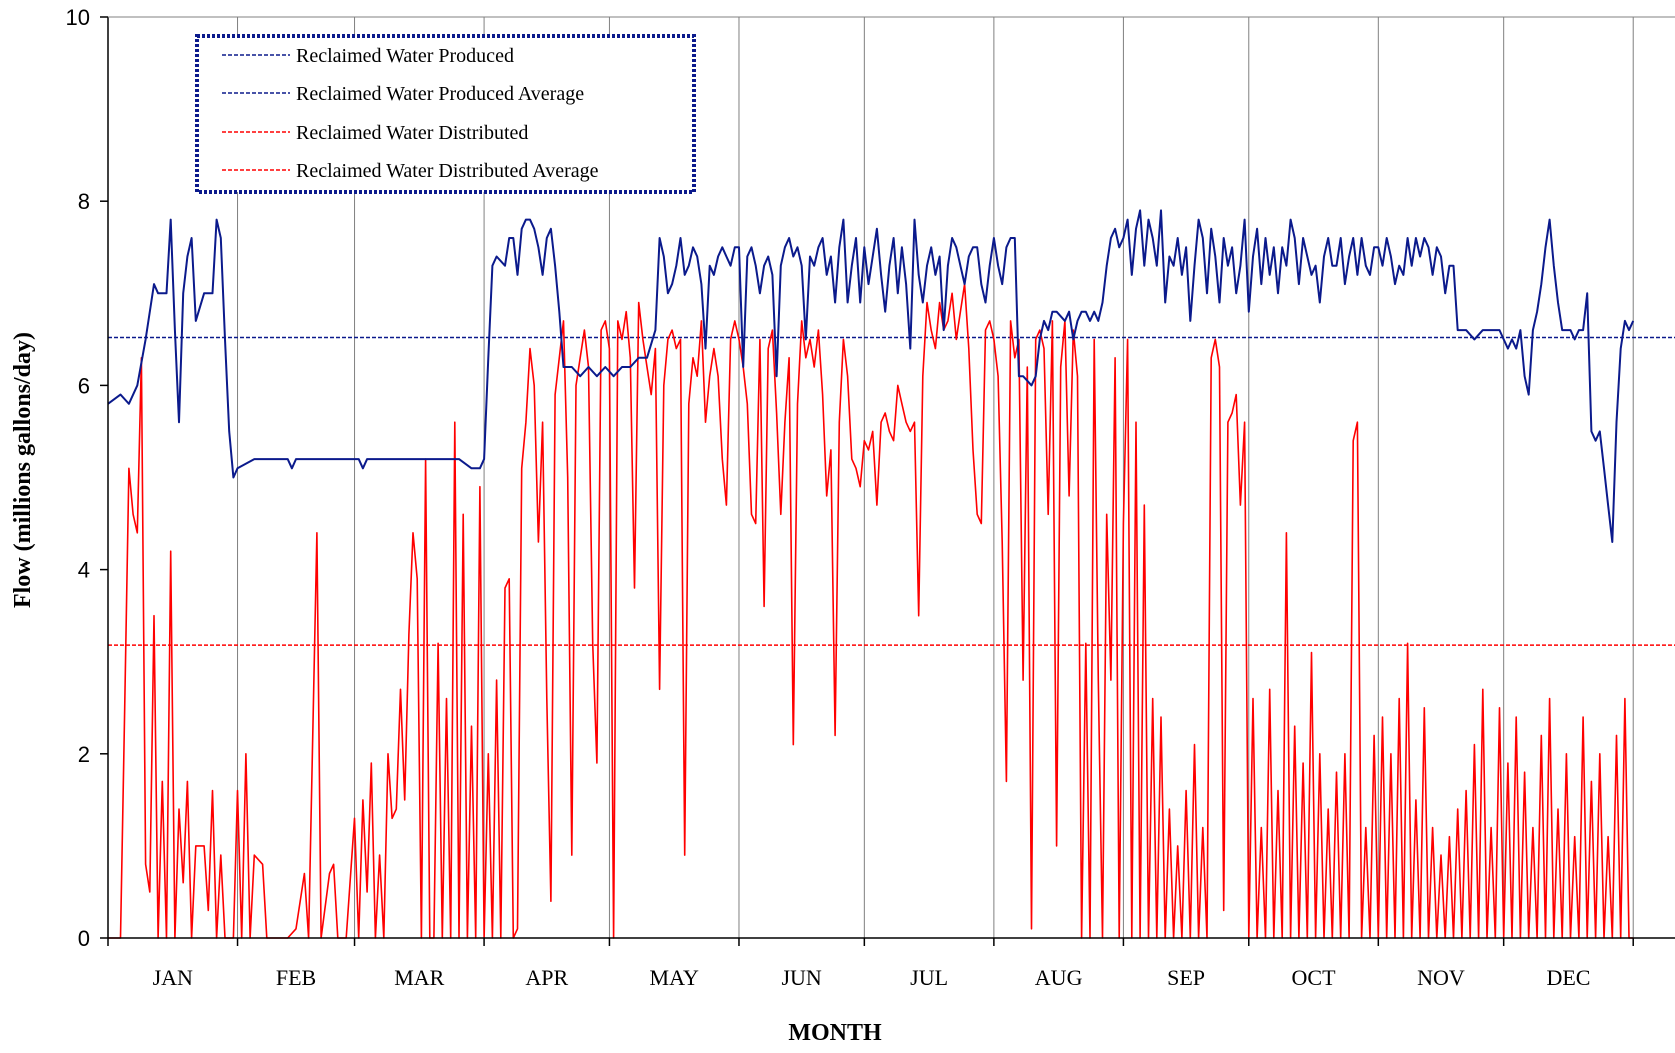  I want to click on x-axis-title: MONTH, so click(835, 1033).